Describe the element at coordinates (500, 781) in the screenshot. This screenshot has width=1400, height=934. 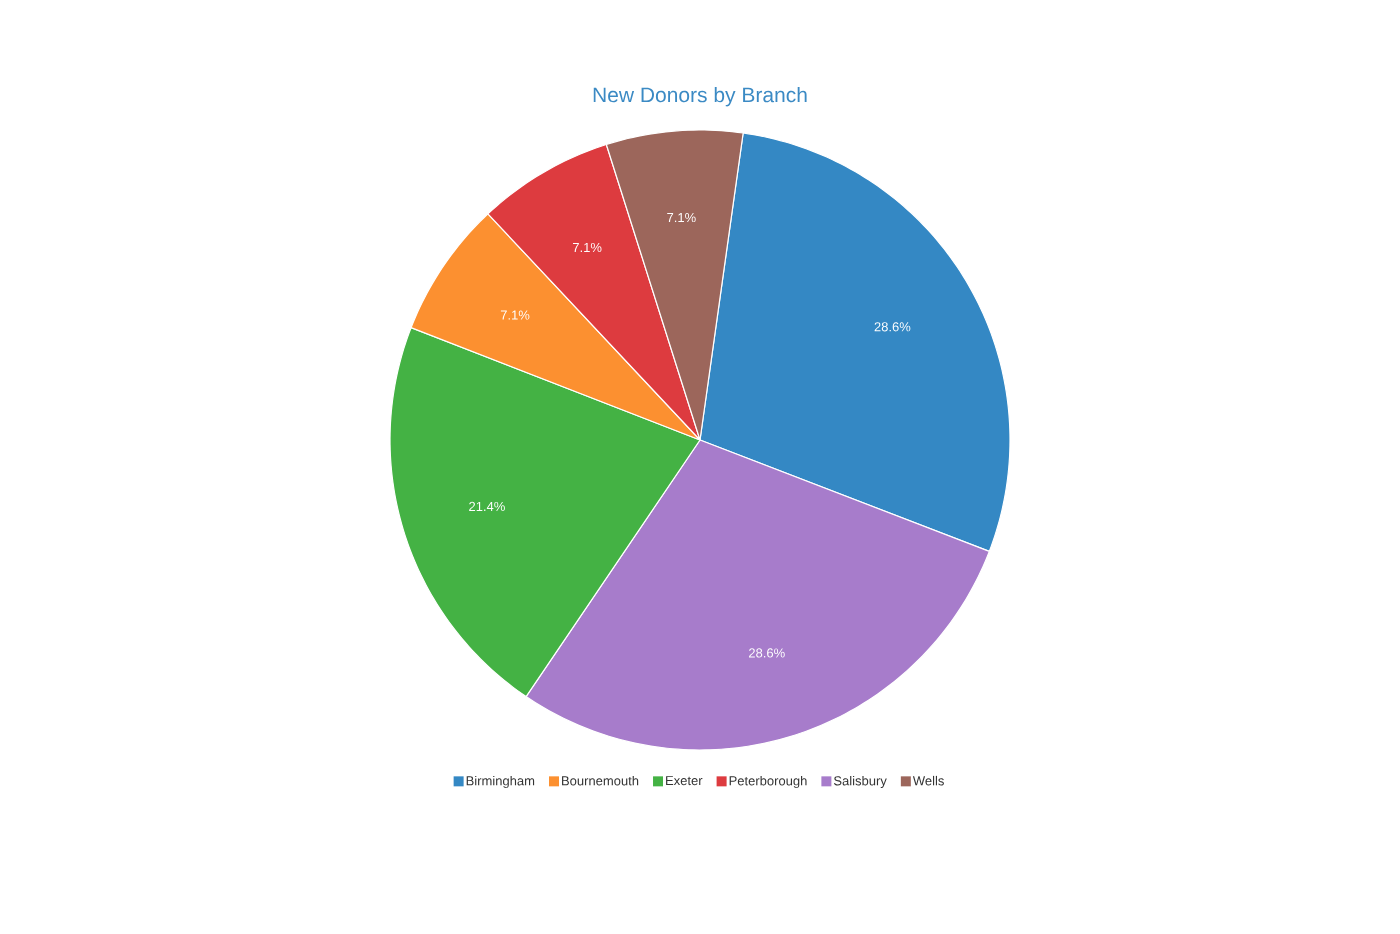
I see `legend-label: Birmingham` at that location.